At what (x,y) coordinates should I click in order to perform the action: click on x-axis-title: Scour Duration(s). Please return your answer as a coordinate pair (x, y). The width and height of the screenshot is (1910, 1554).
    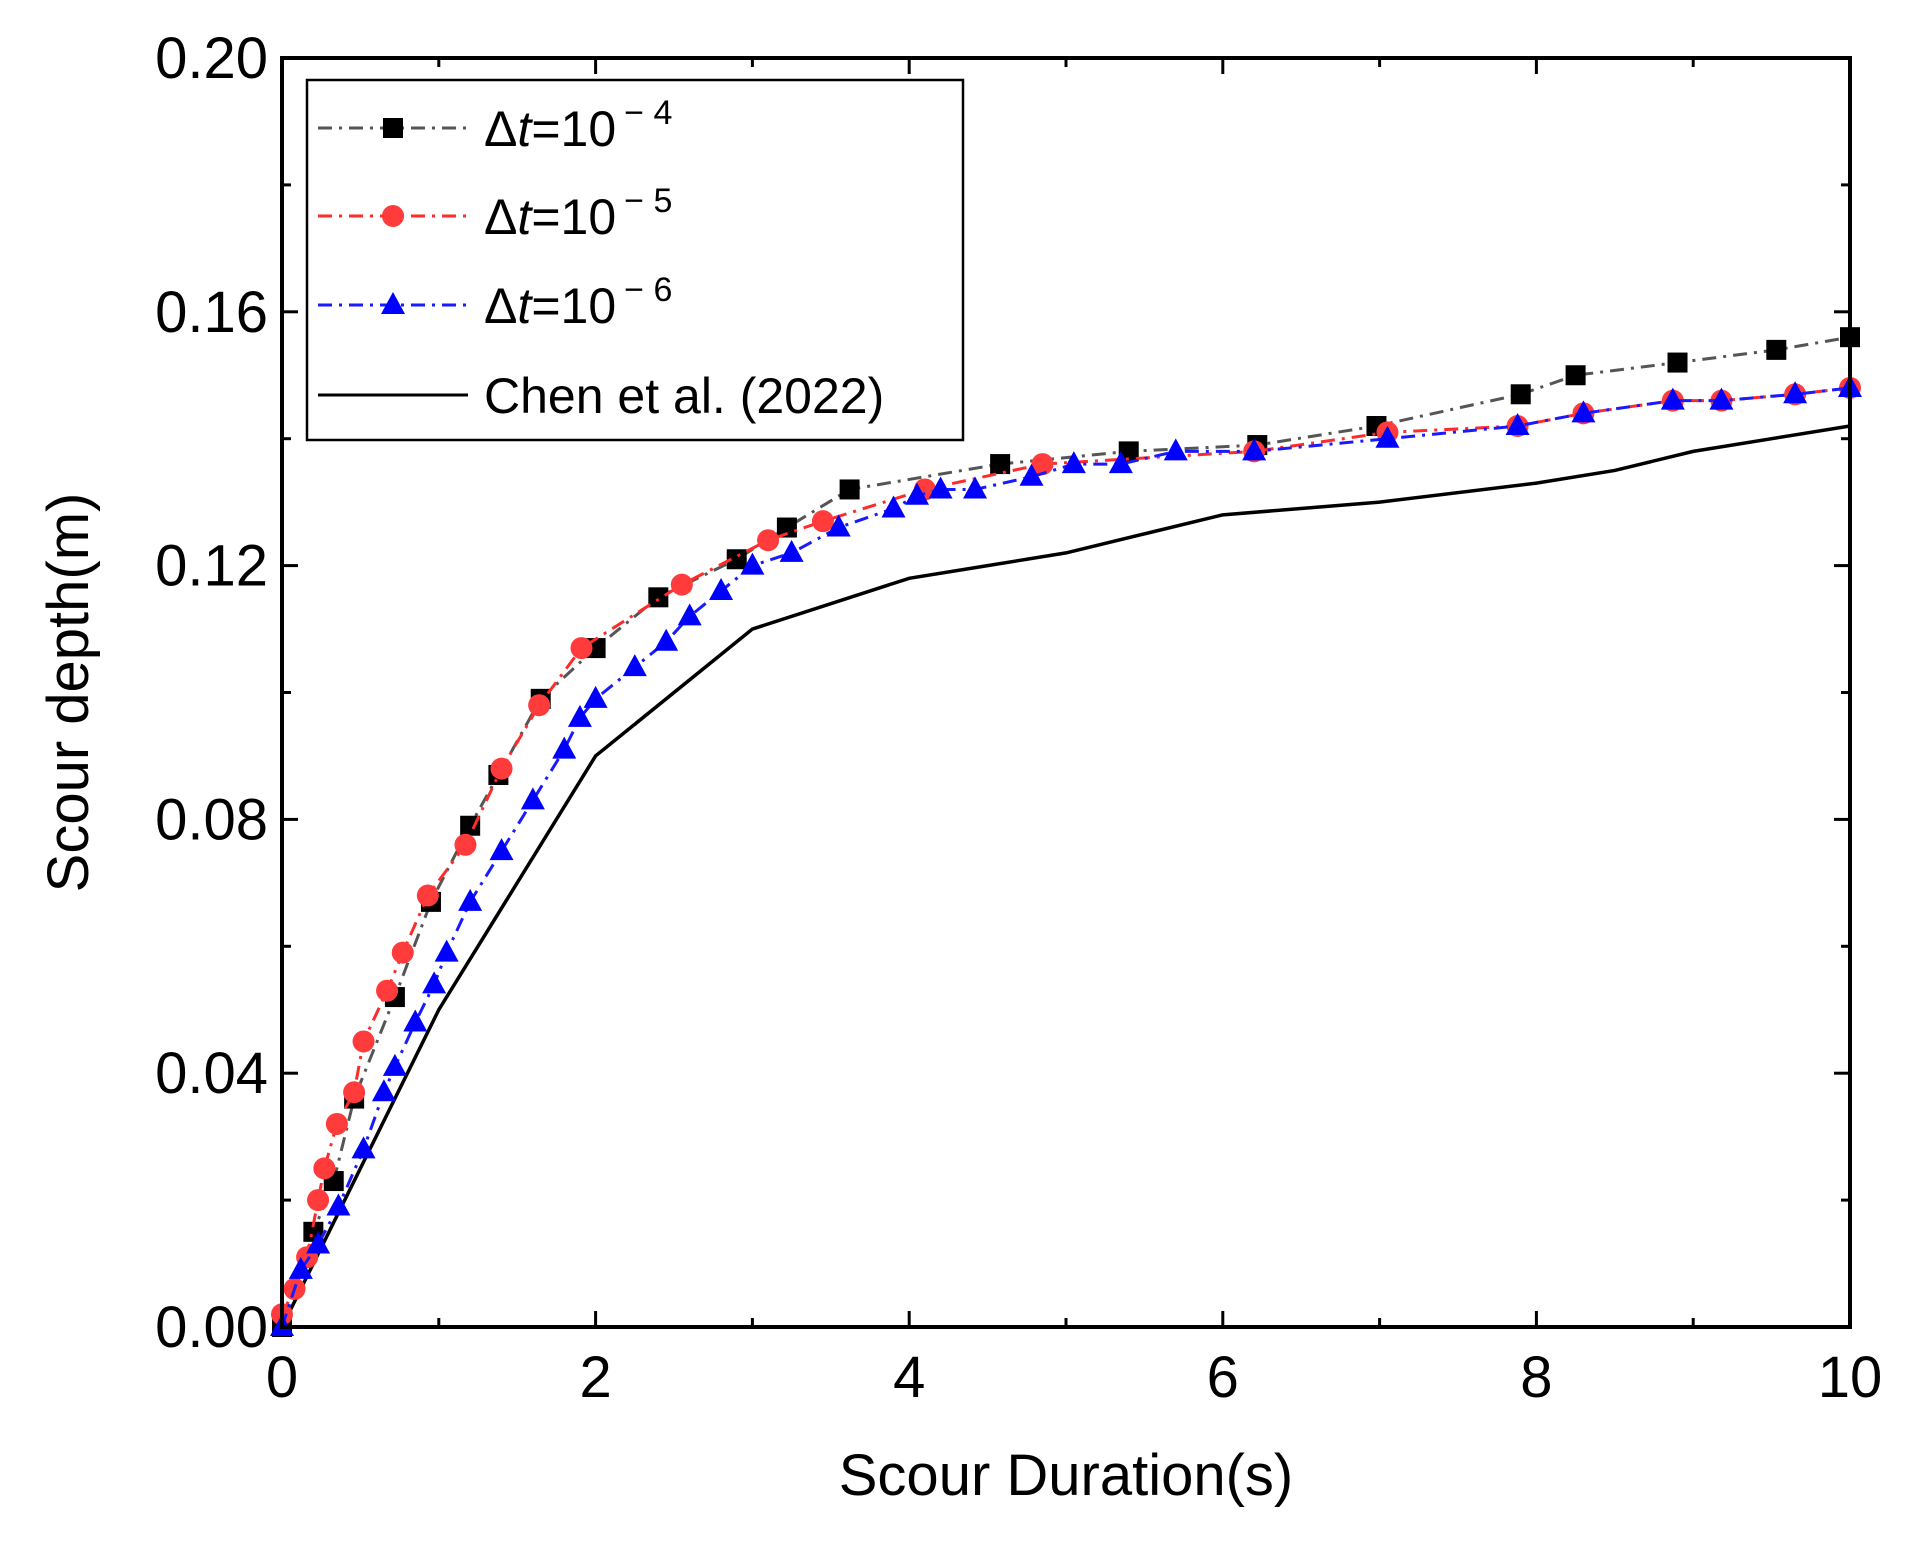
    Looking at the image, I should click on (1066, 1475).